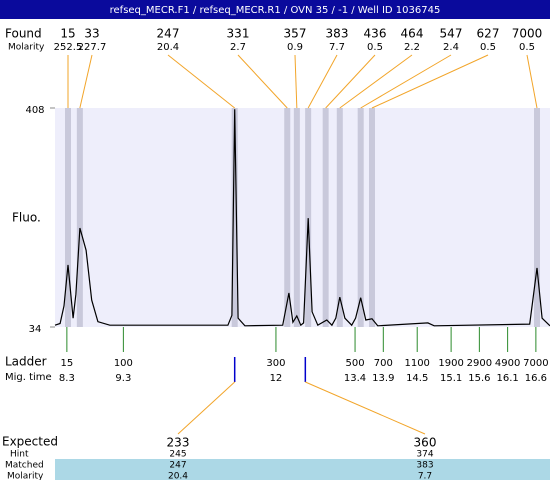 Image resolution: width=550 pixels, height=480 pixels. Describe the element at coordinates (177, 466) in the screenshot. I see `matched-size: 247` at that location.